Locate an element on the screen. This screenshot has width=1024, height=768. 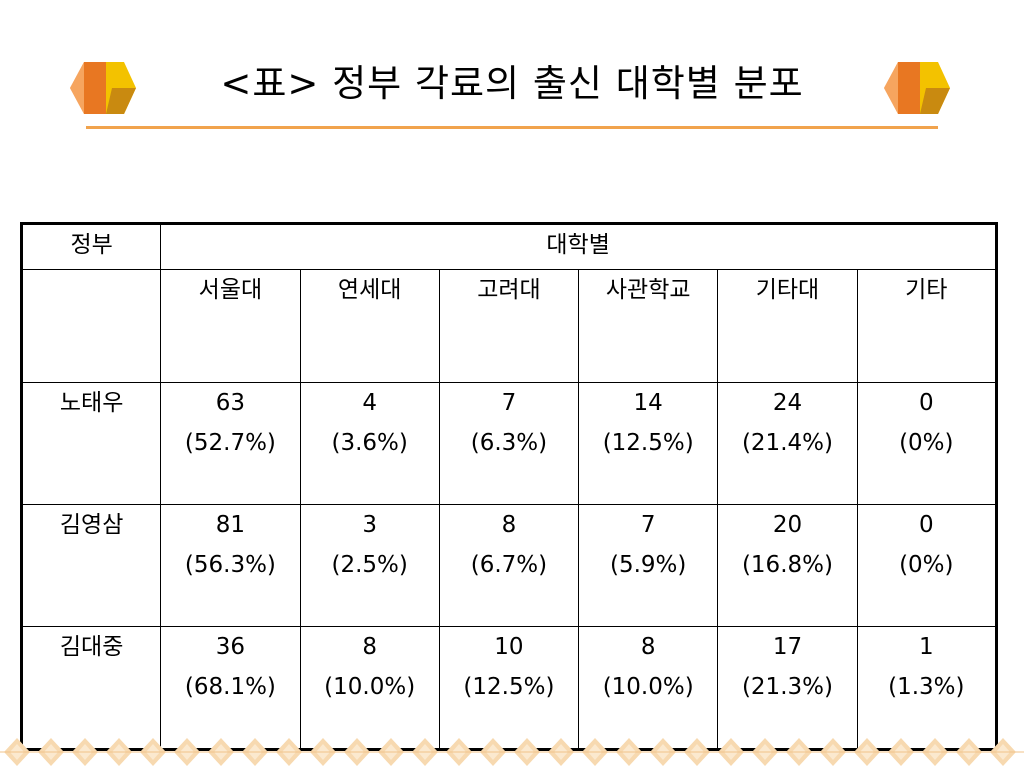
cell-percent: (2.5%) is located at coordinates (369, 565).